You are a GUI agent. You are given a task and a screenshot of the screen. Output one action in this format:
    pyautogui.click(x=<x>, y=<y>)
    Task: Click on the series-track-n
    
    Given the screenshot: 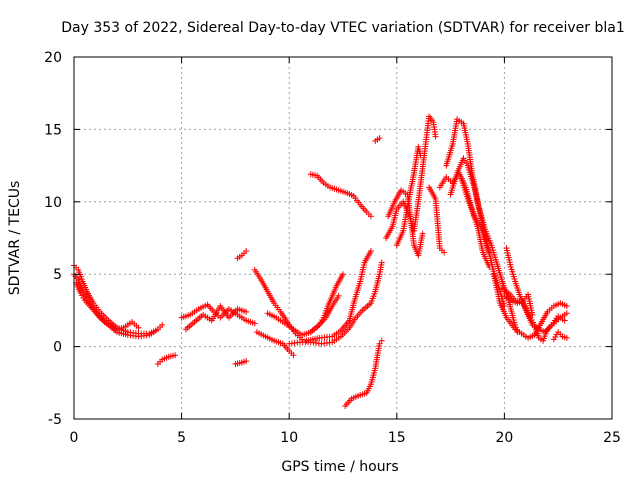 What is the action you would take?
    pyautogui.click(x=338, y=296)
    